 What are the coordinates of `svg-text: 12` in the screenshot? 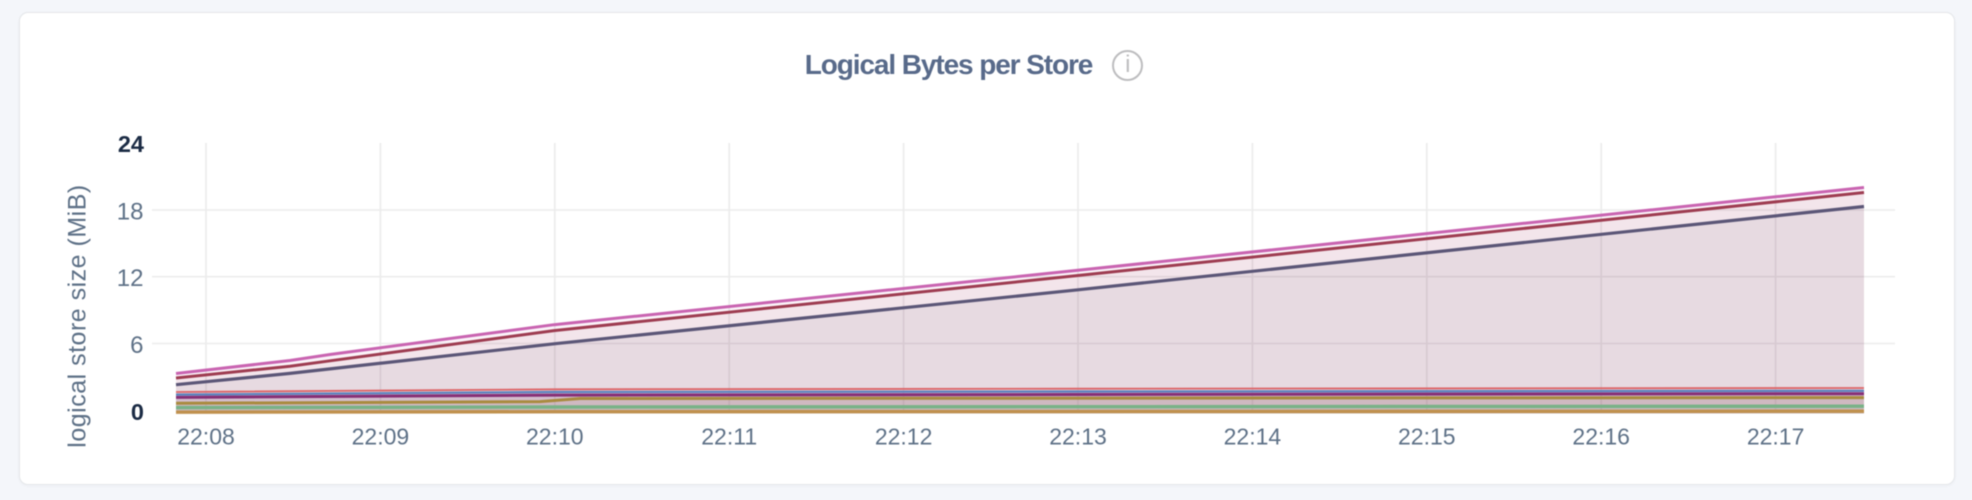 It's located at (130, 278).